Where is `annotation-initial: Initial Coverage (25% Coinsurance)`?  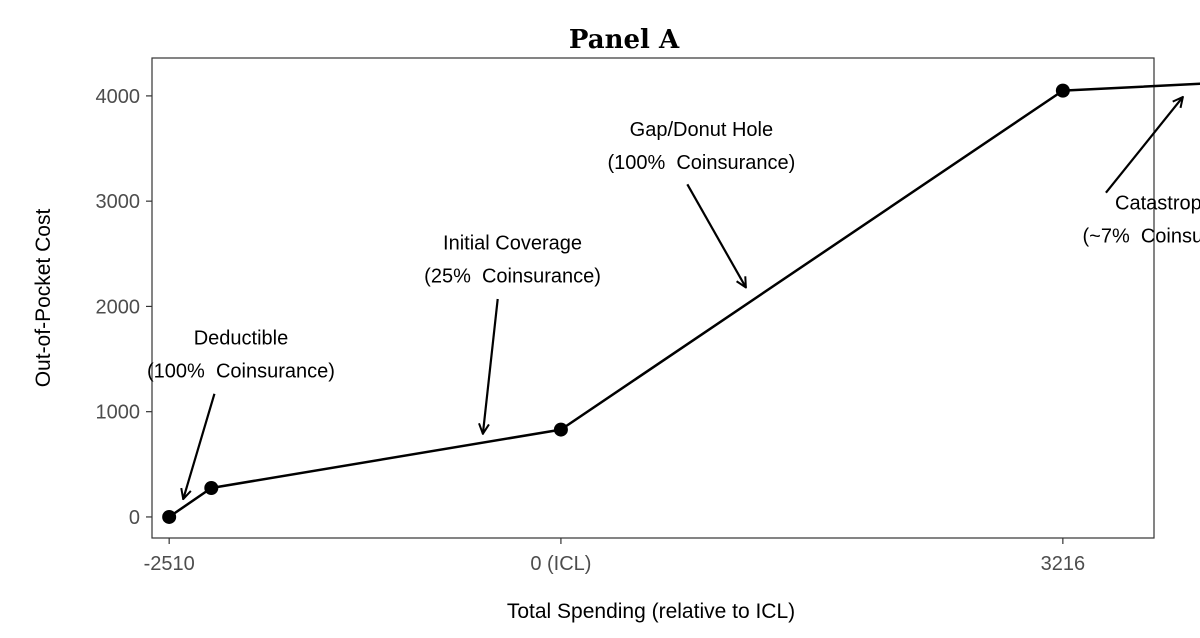
annotation-initial: Initial Coverage (25% Coinsurance) is located at coordinates (512, 333).